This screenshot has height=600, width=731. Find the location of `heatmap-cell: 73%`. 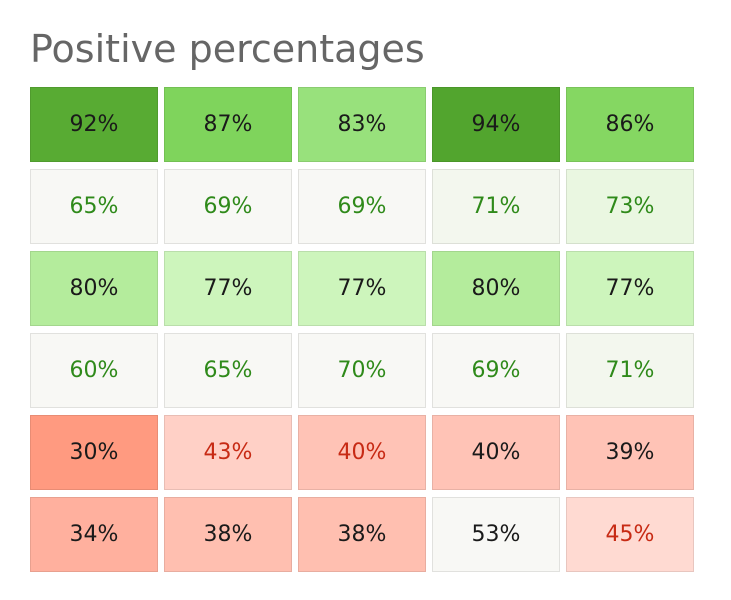

heatmap-cell: 73% is located at coordinates (630, 206).